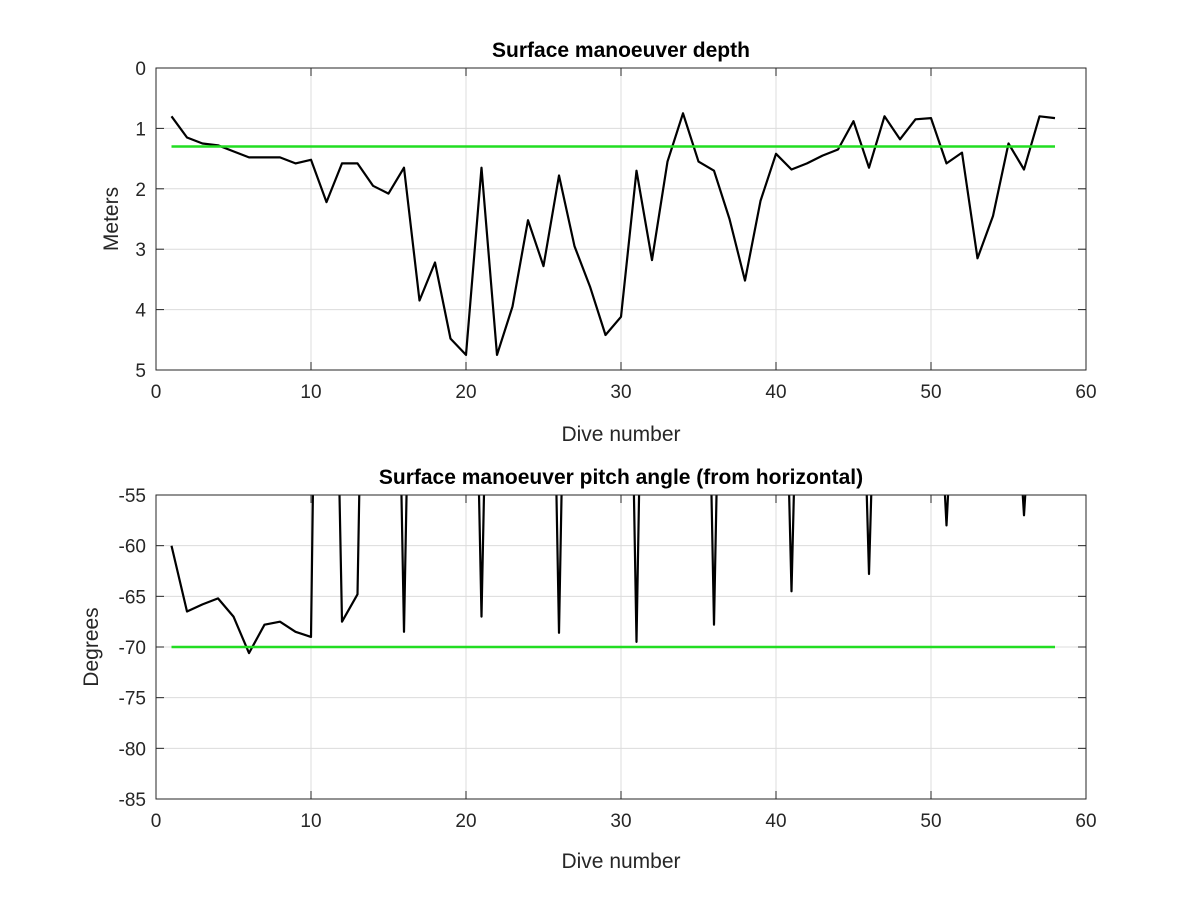 Image resolution: width=1200 pixels, height=900 pixels. What do you see at coordinates (140, 190) in the screenshot?
I see `depth-y-tick-label: 2` at bounding box center [140, 190].